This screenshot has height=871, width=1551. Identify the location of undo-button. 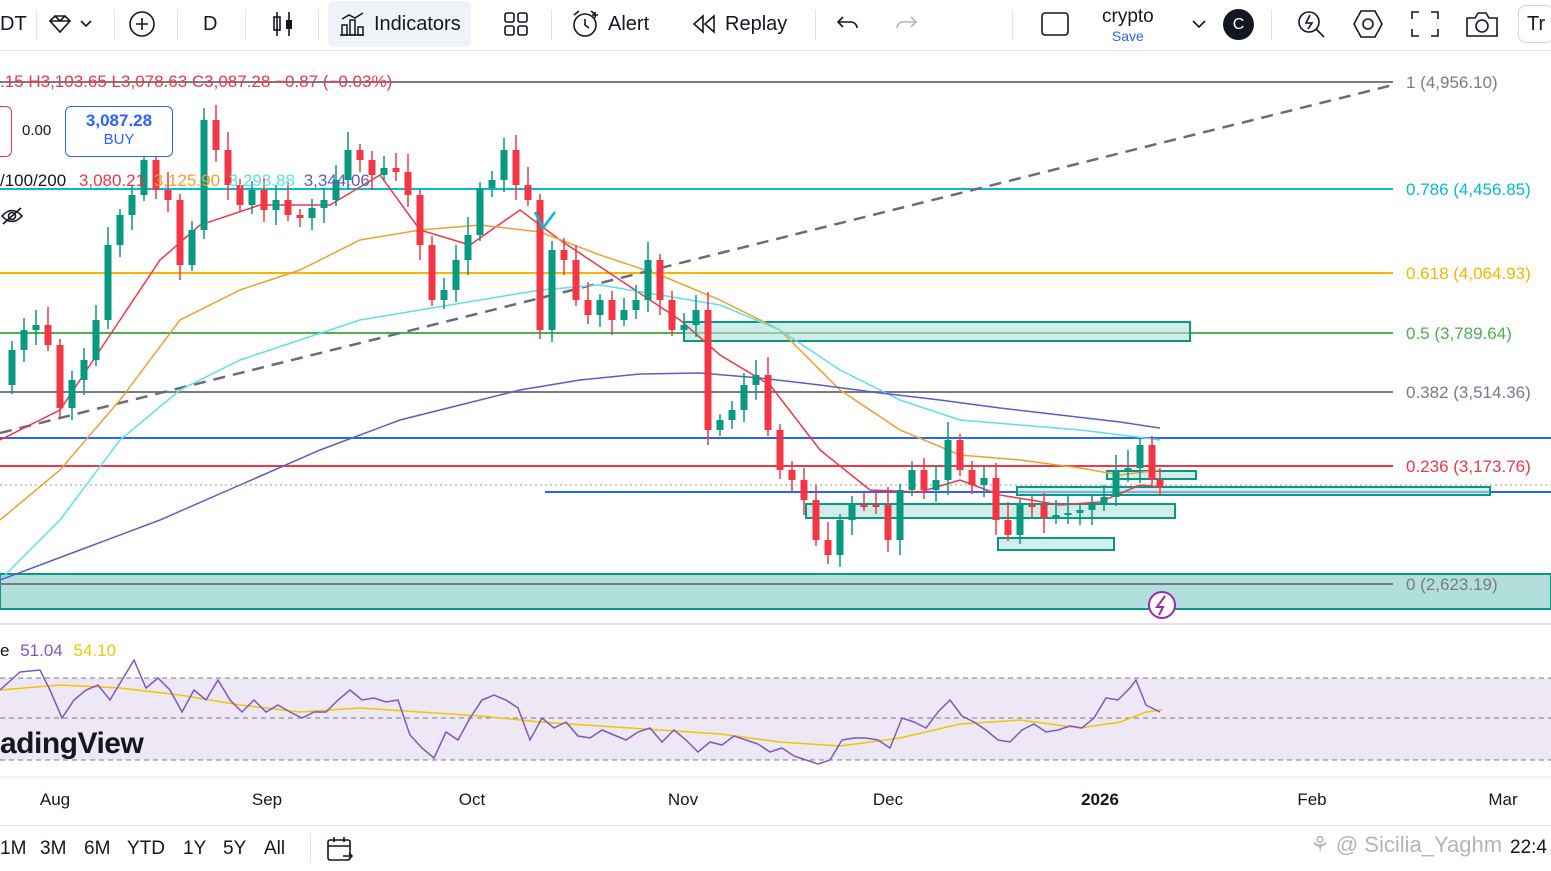
(848, 24).